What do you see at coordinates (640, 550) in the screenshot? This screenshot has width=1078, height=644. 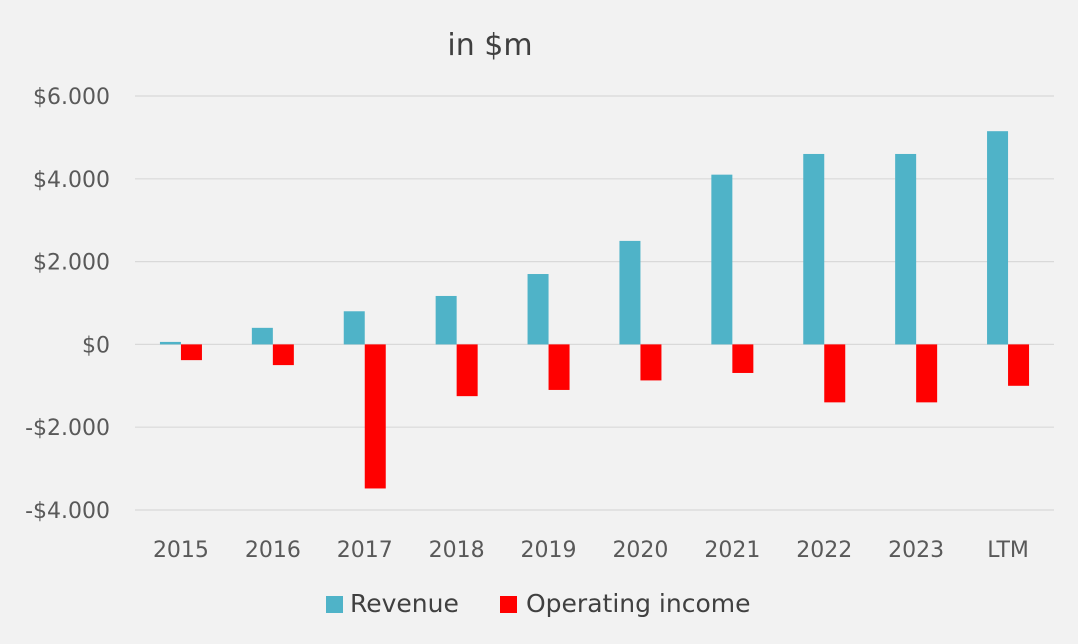 I see `x-tick-label: 2020` at bounding box center [640, 550].